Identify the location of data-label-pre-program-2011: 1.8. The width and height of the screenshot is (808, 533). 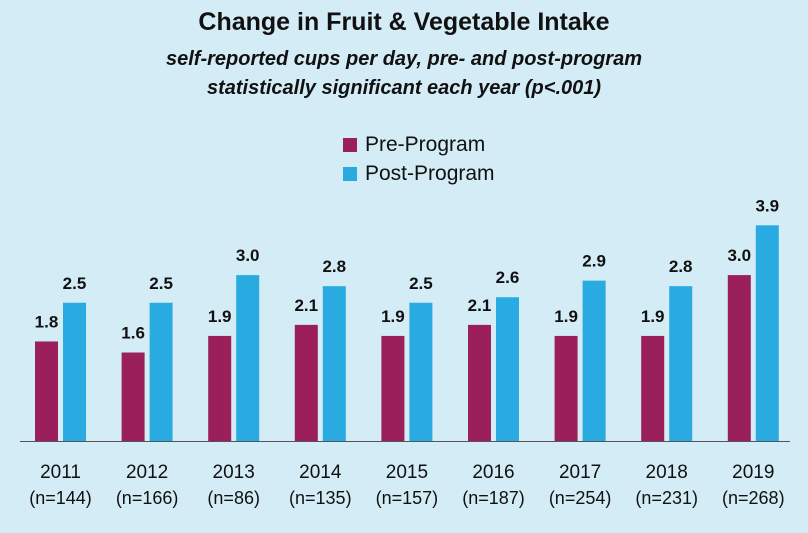
(47, 321).